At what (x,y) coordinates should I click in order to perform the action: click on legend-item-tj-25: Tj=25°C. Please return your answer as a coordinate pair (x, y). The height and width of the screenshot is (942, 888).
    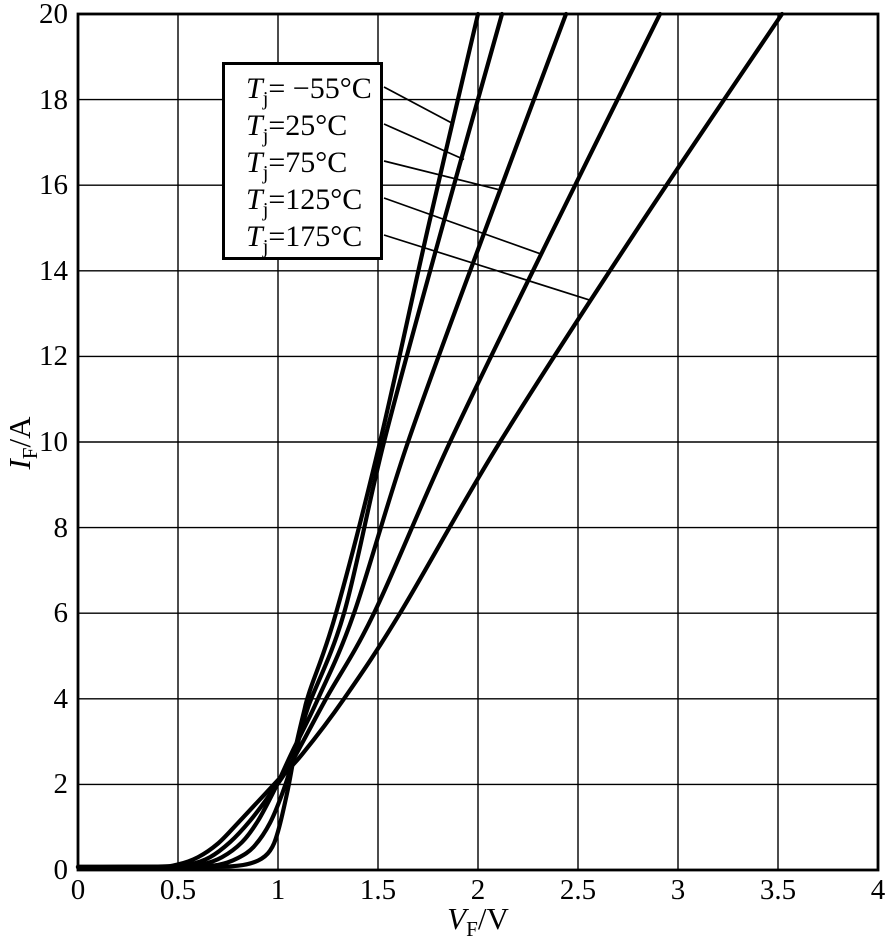
    Looking at the image, I should click on (313, 127).